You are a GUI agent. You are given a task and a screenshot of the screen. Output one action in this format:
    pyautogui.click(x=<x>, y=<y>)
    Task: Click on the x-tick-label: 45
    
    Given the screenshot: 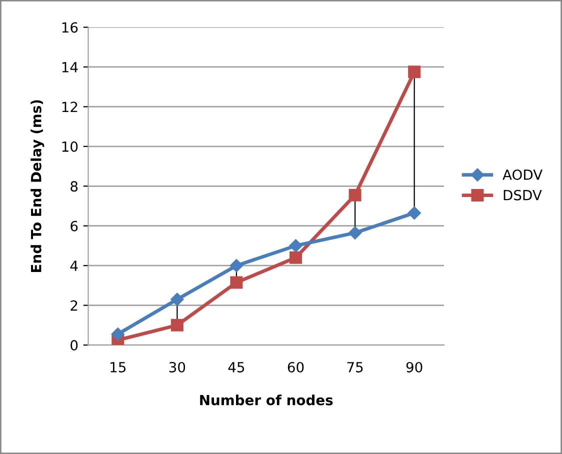 What is the action you would take?
    pyautogui.click(x=236, y=367)
    